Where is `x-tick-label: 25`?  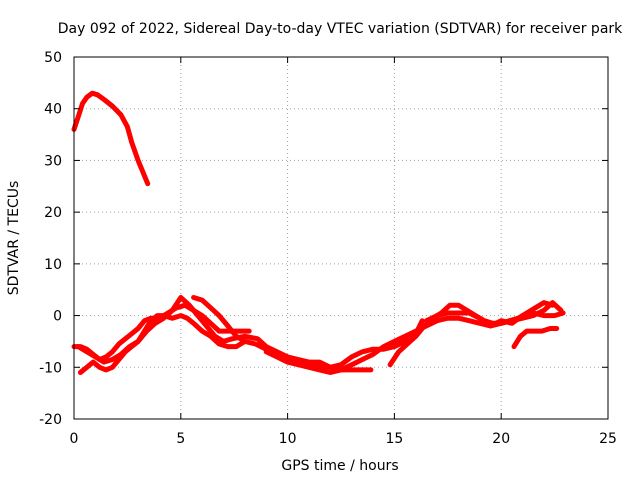 x-tick-label: 25 is located at coordinates (608, 439).